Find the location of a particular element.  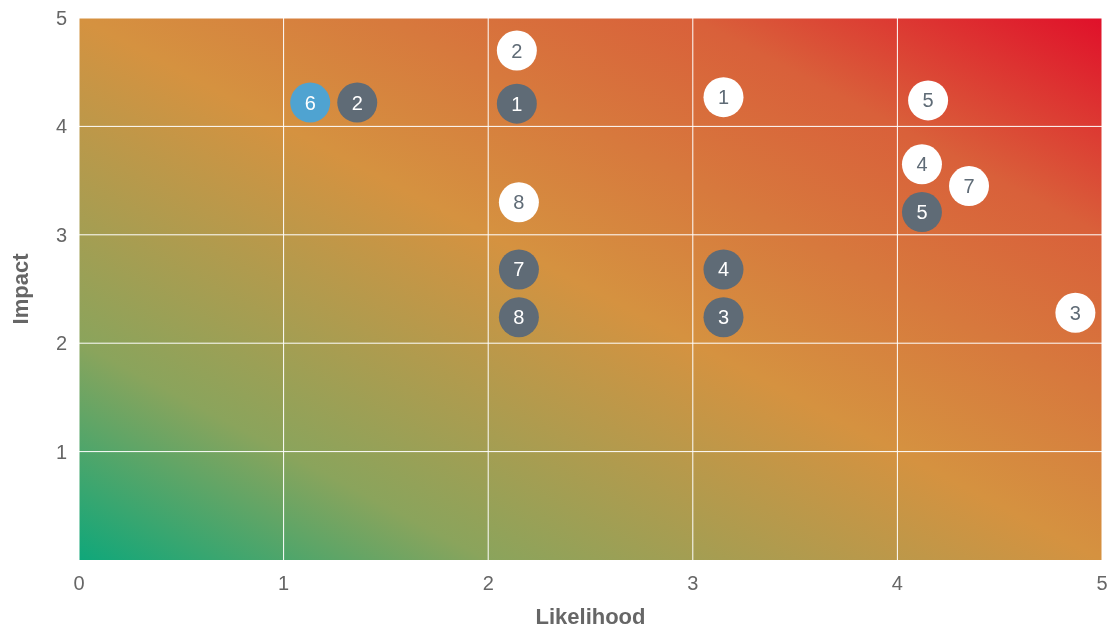

x-axis-title: Likelihood is located at coordinates (590, 616).